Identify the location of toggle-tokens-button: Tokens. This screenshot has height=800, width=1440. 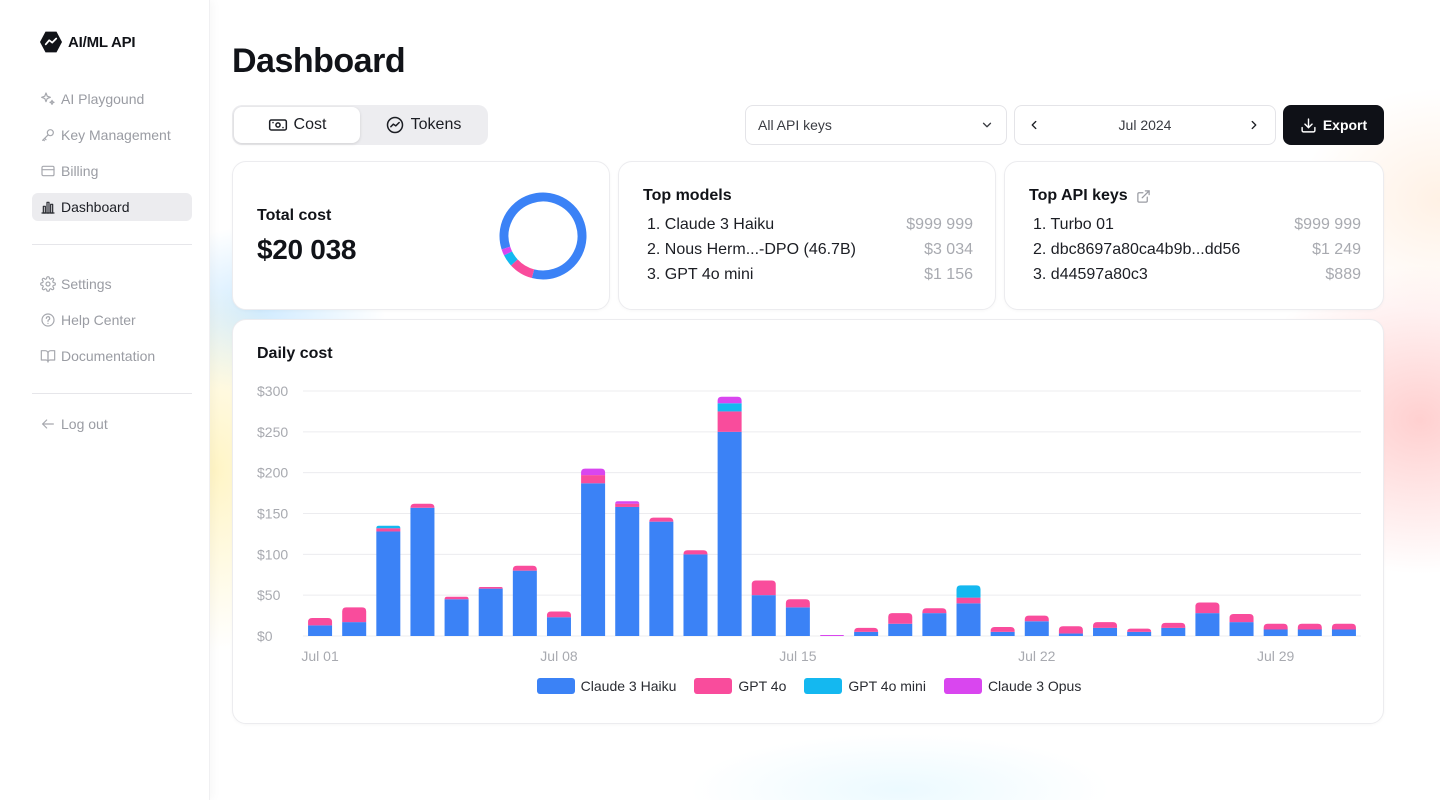
(423, 125).